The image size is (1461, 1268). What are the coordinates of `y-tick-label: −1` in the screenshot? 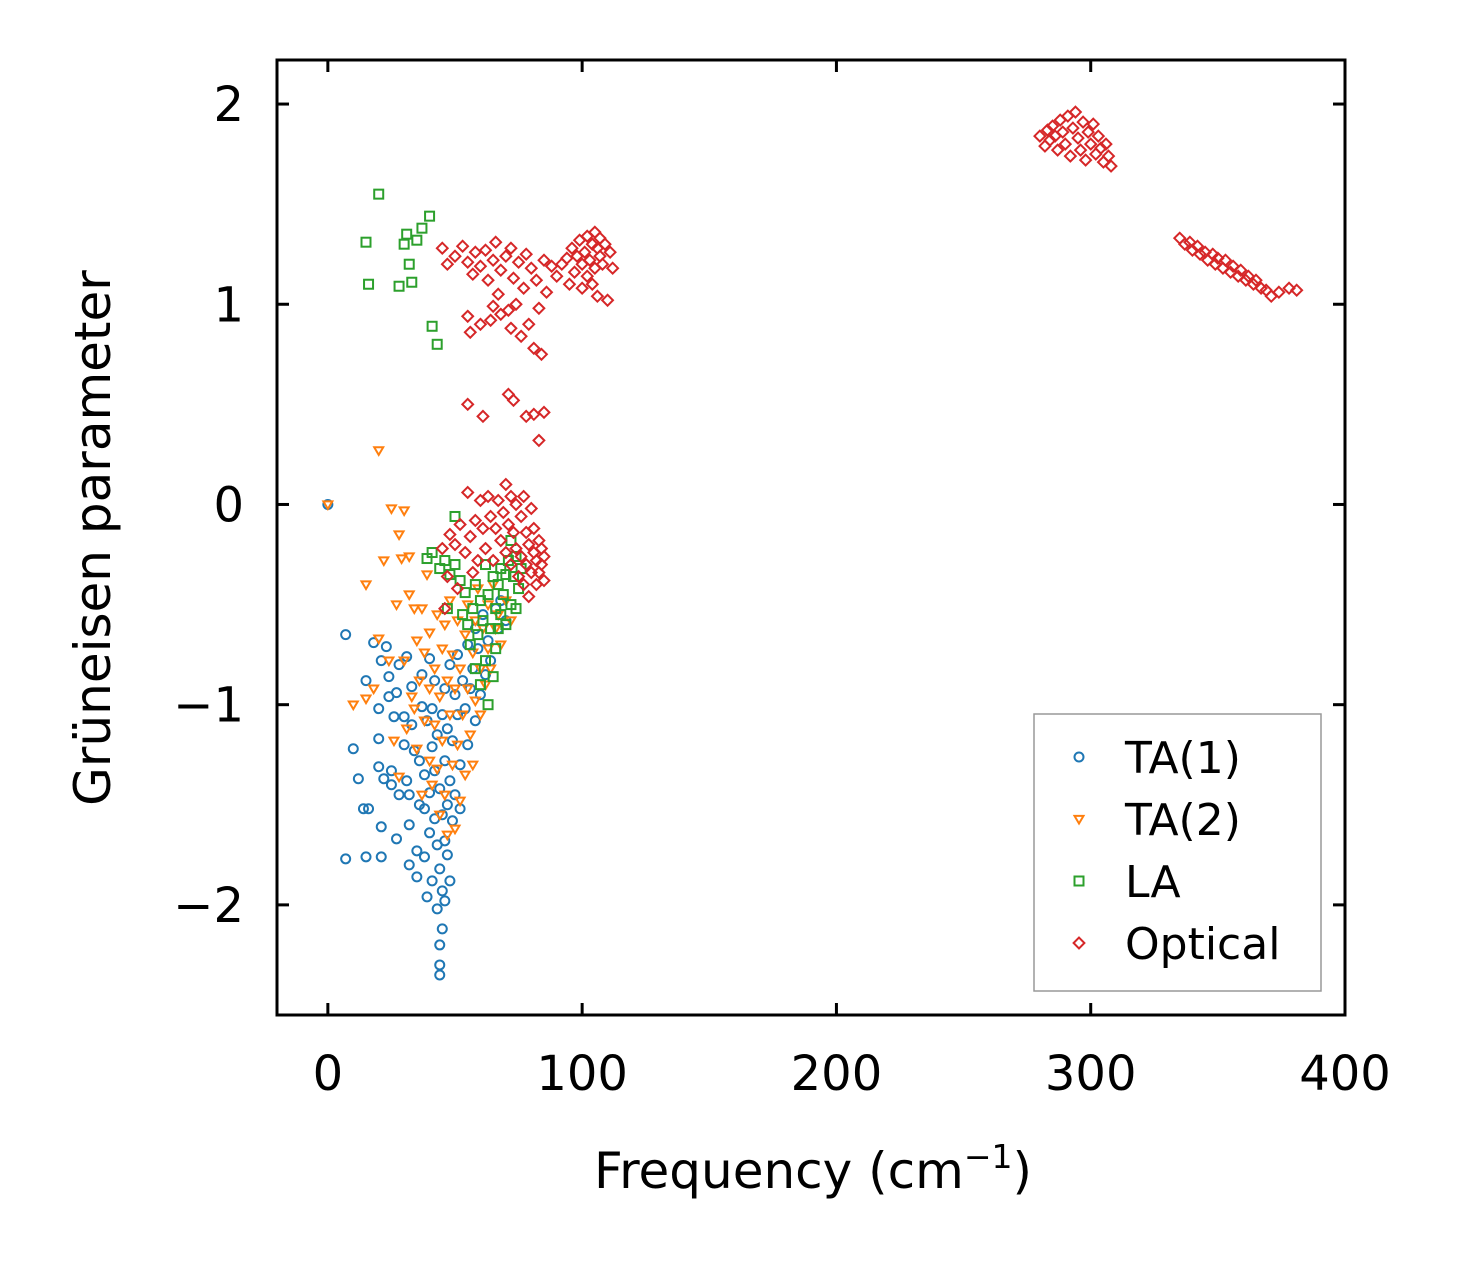 It's located at (208, 706).